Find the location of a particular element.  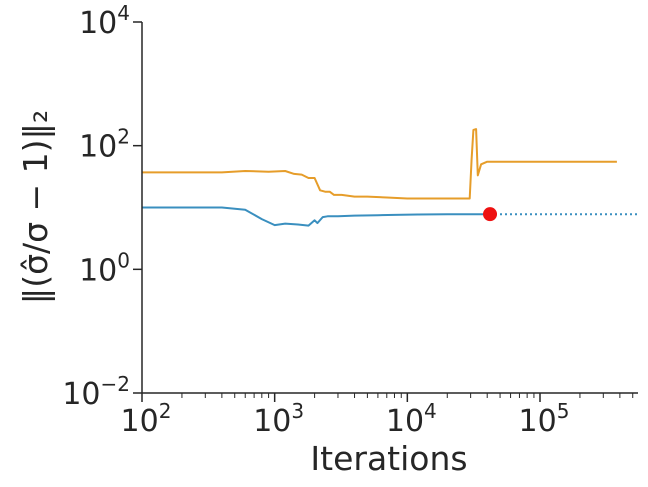

x-tick-label: 10³ is located at coordinates (278, 419).